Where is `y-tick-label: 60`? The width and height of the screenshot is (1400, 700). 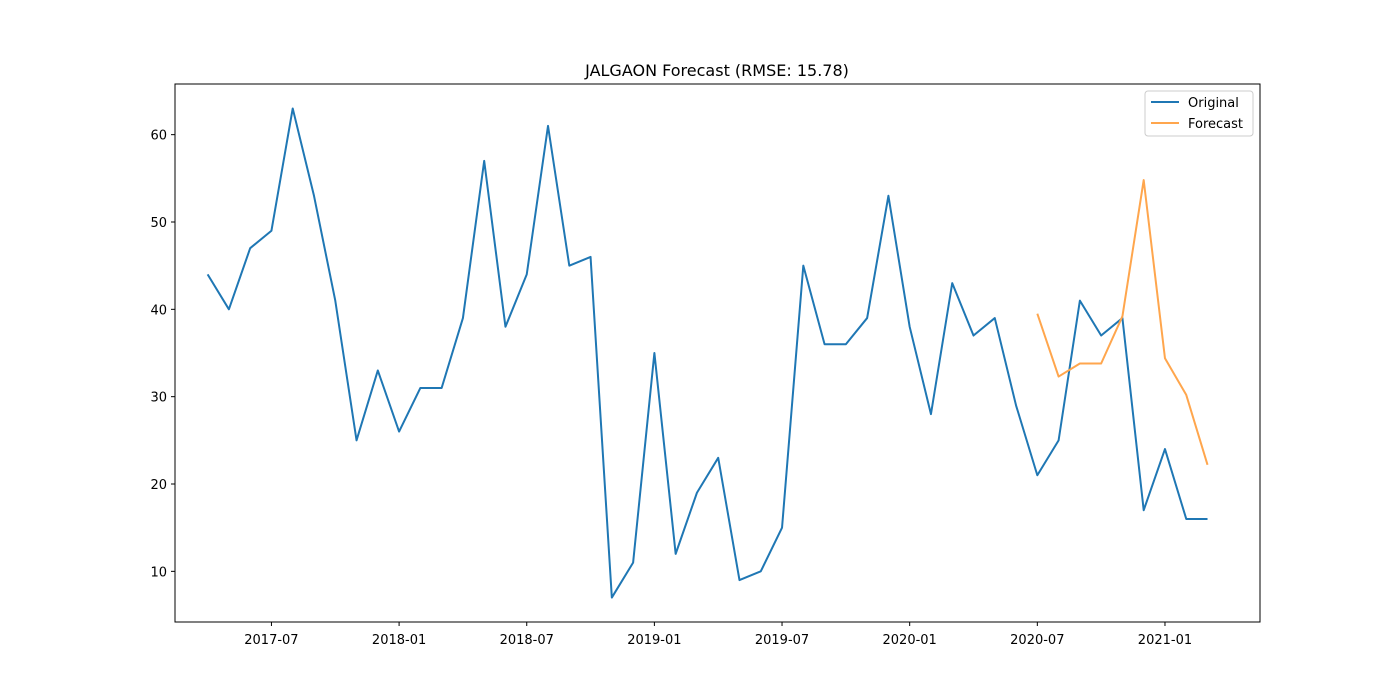
y-tick-label: 60 is located at coordinates (158, 136).